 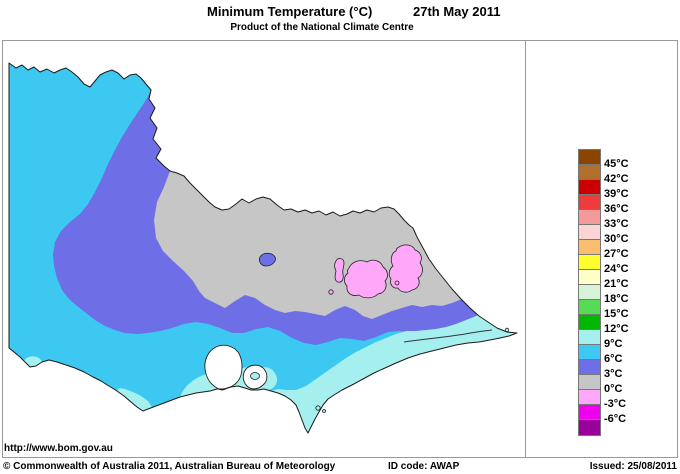 I want to click on legend-label-42C: 42°C, so click(x=616, y=179).